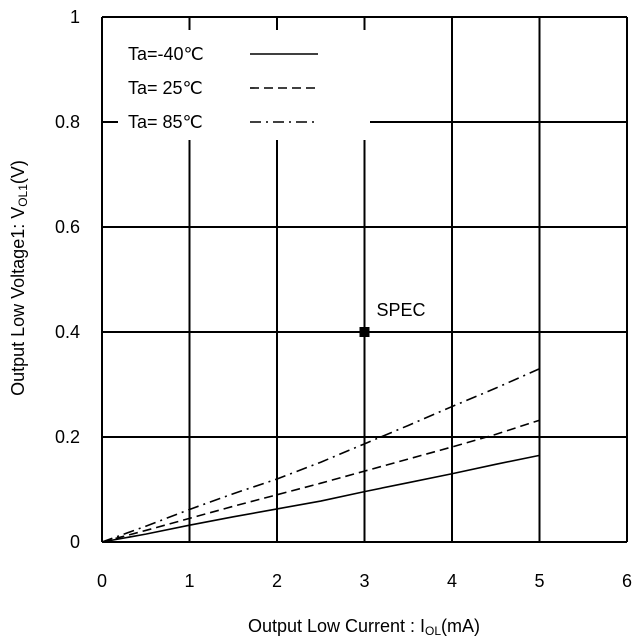 The height and width of the screenshot is (641, 635). I want to click on y-axis-title: Output Low Voltage1: VOL1(V), so click(19, 278).